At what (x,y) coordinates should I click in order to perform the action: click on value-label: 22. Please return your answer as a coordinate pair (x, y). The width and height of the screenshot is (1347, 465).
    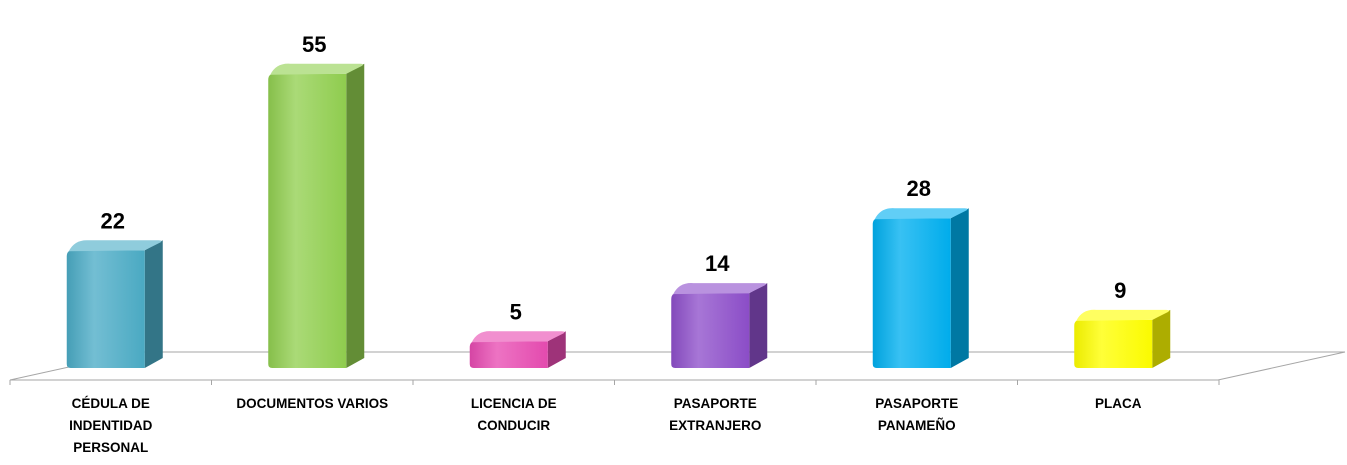
    Looking at the image, I should click on (113, 220).